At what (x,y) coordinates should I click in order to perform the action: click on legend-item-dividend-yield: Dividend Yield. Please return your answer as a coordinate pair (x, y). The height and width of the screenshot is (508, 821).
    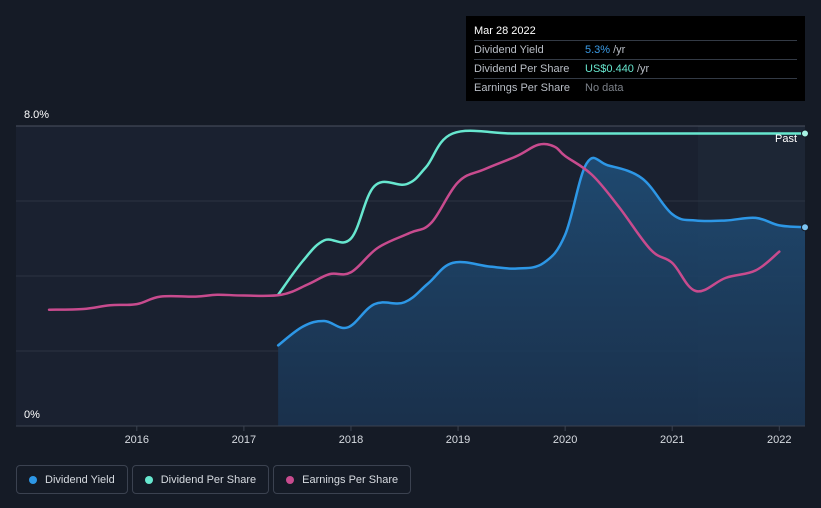
    Looking at the image, I should click on (72, 479).